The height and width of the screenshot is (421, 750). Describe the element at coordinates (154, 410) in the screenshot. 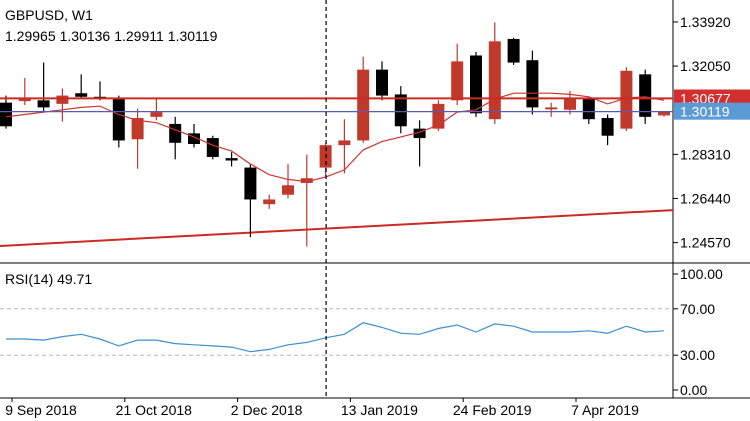

I see `time-tick-label: 21 Oct 2018` at that location.